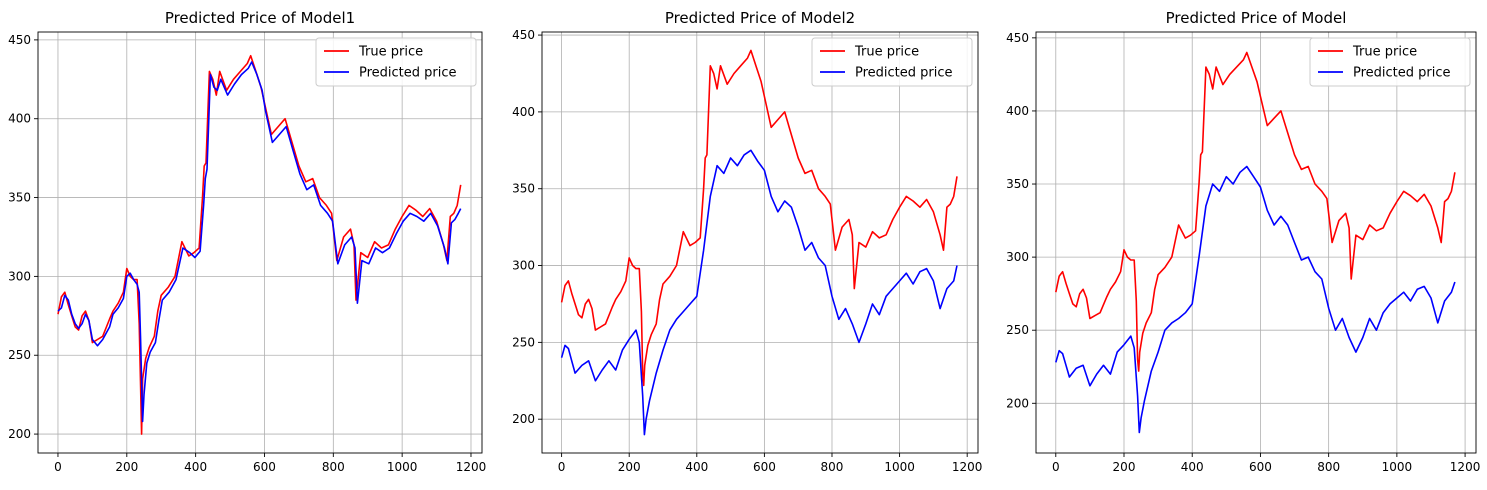 Image resolution: width=1487 pixels, height=490 pixels. What do you see at coordinates (260, 18) in the screenshot?
I see `chart-title: Predicted Price of Model1` at bounding box center [260, 18].